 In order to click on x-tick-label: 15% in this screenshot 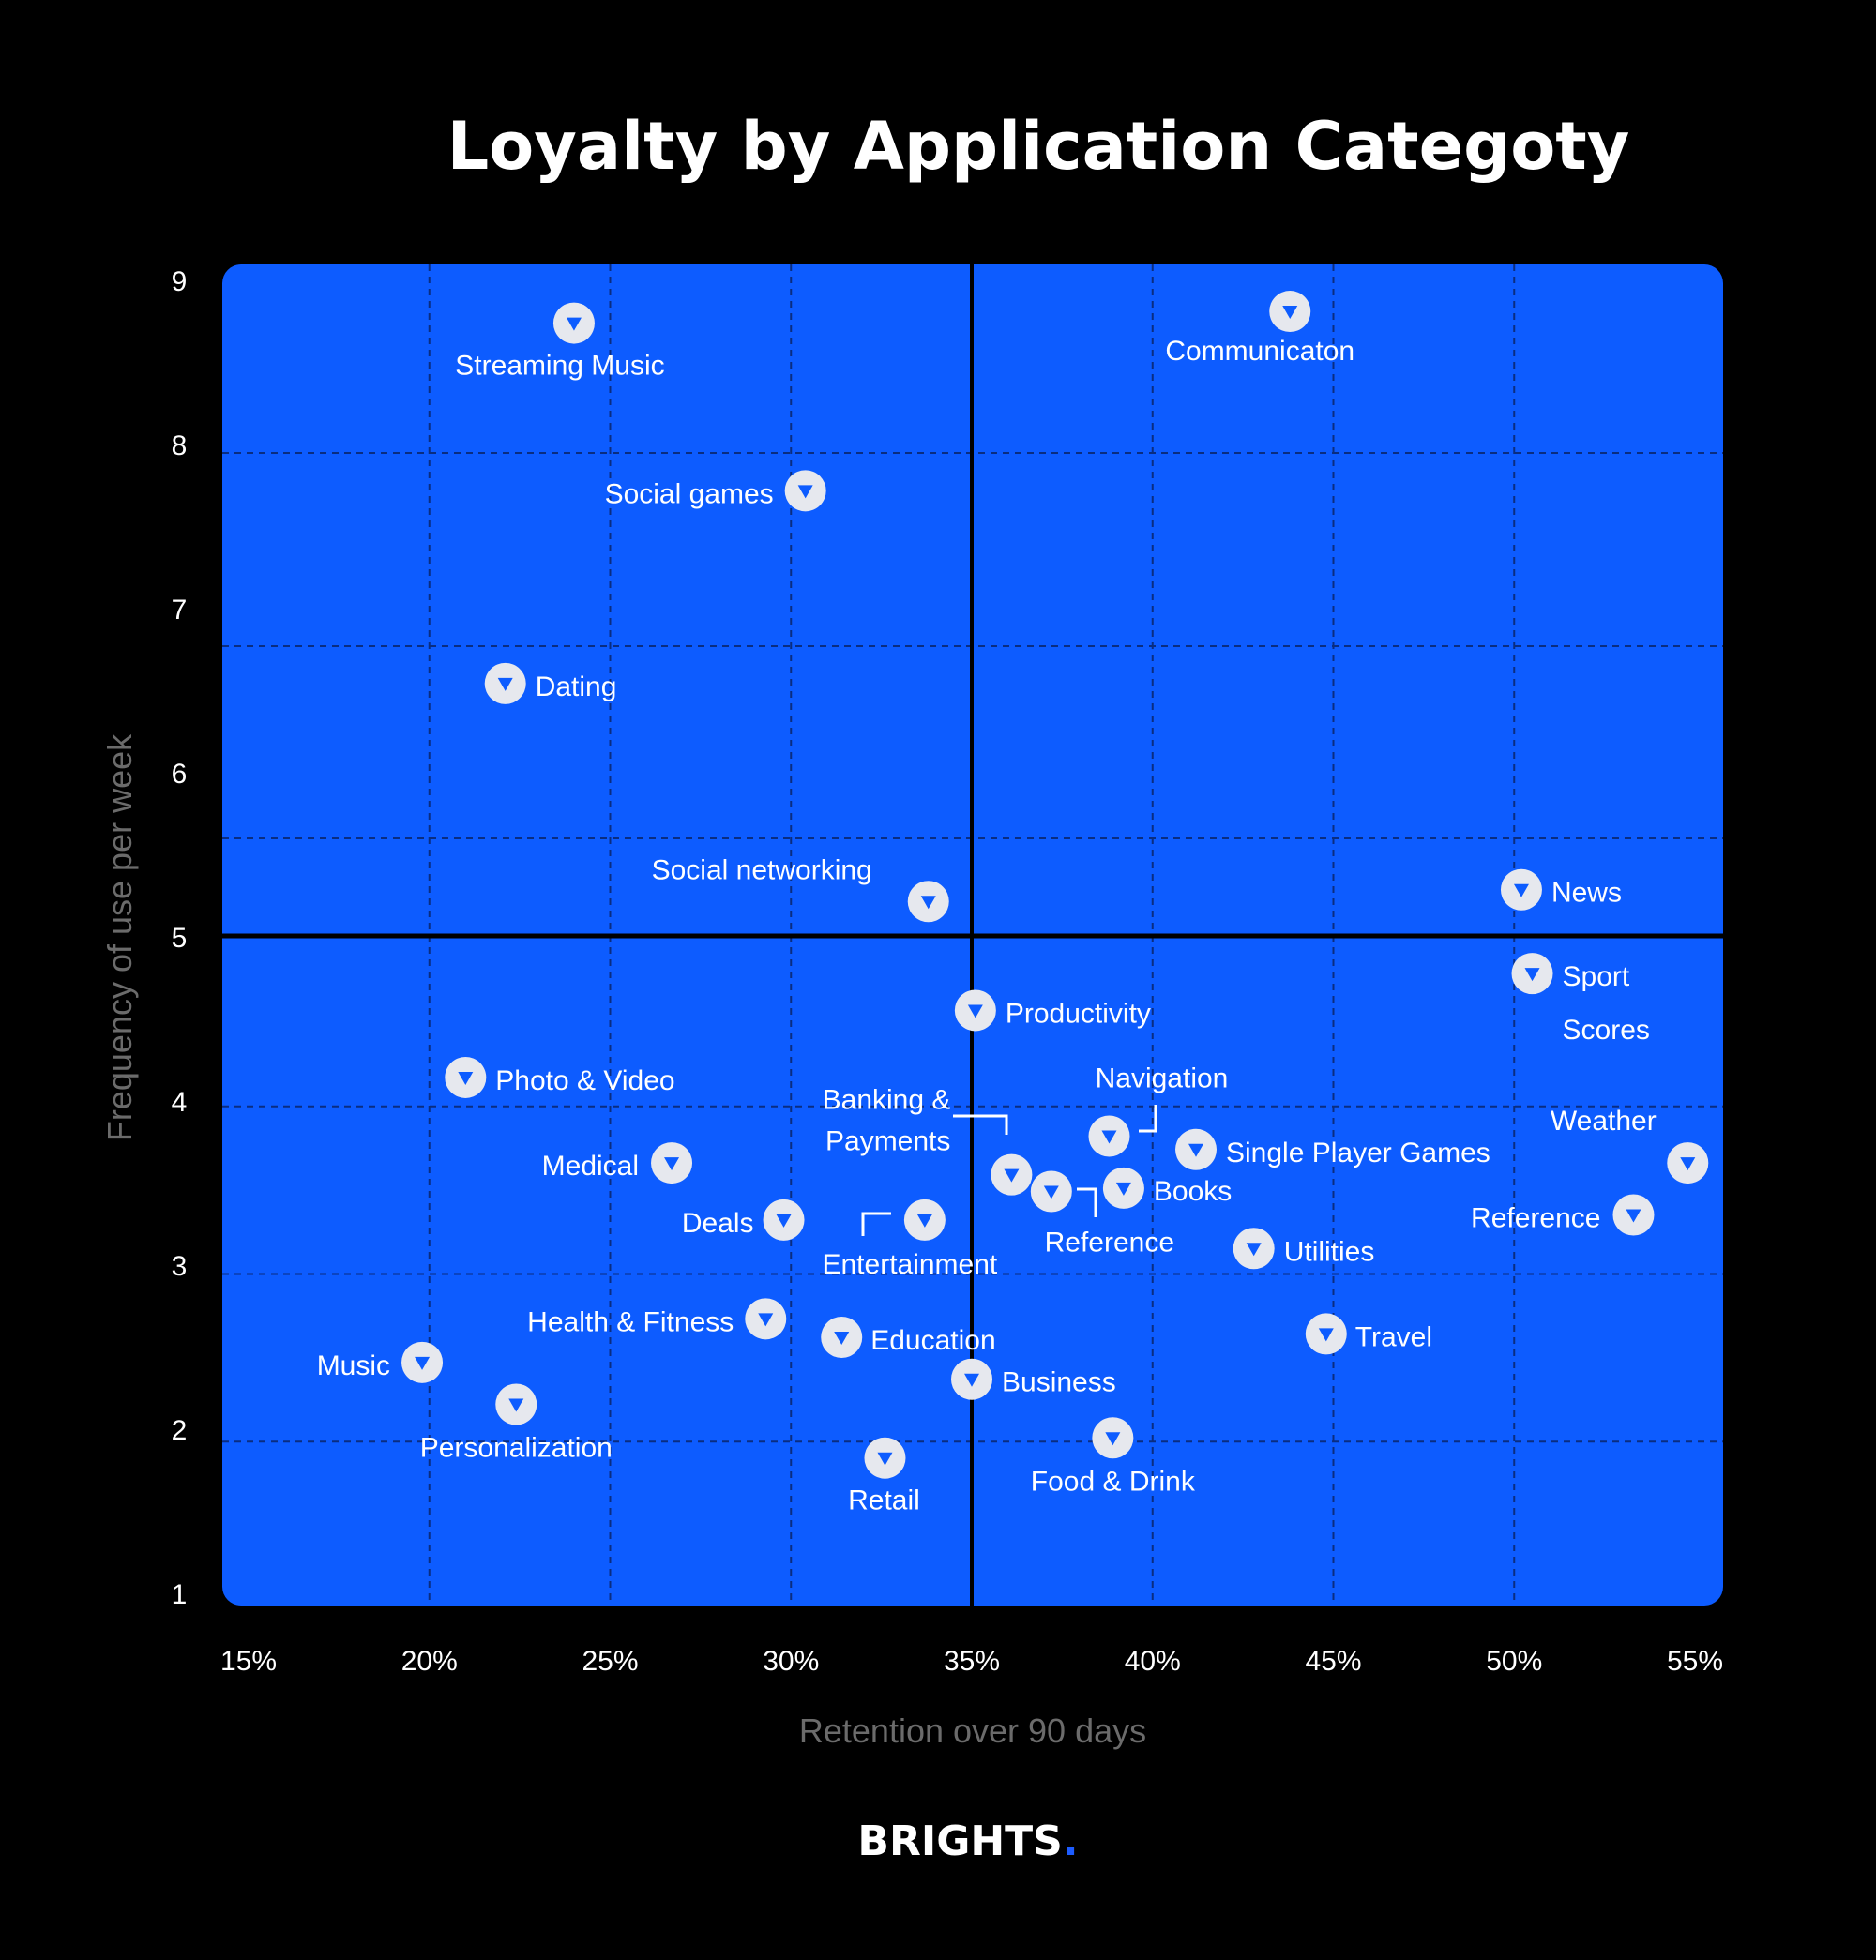, I will do `click(248, 1661)`.